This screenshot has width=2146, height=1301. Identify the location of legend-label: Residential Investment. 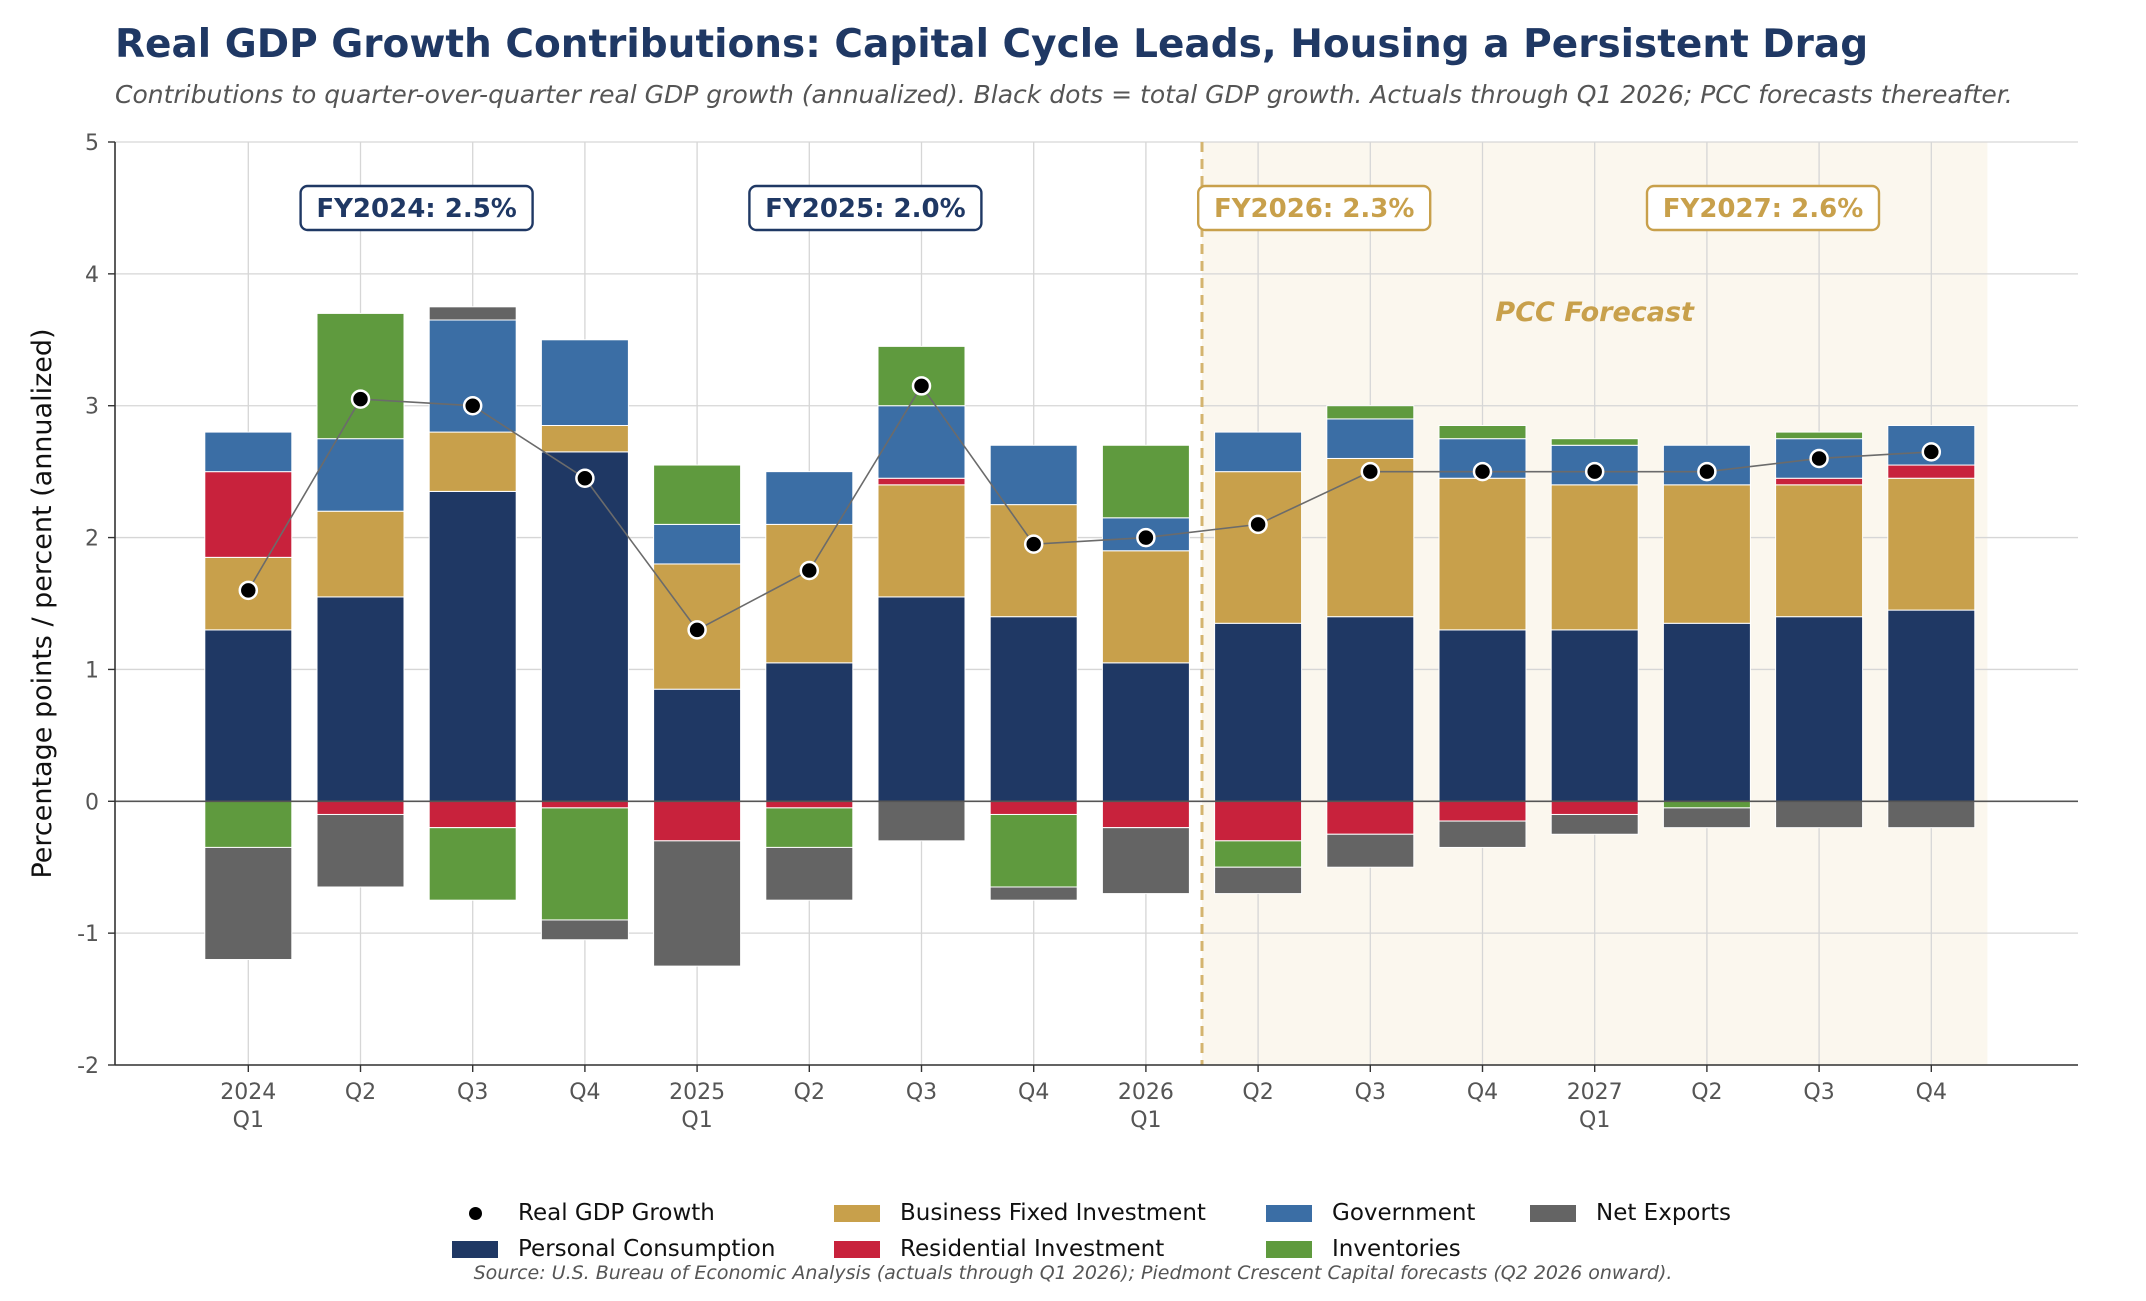
(1032, 1249).